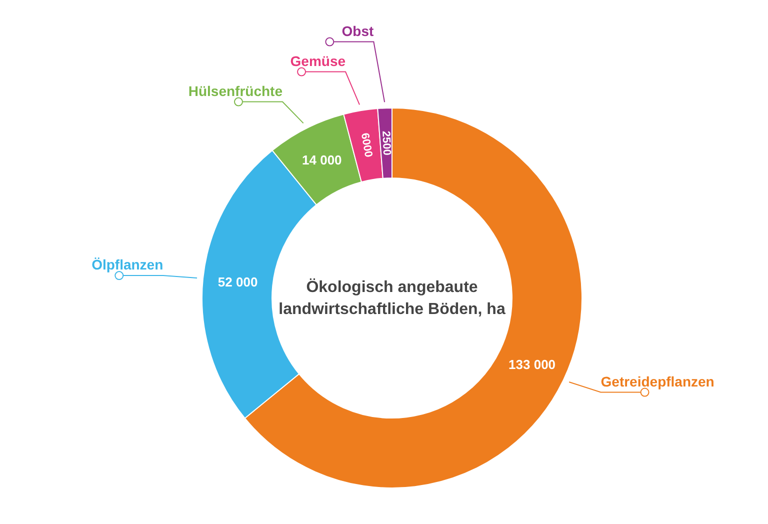  What do you see at coordinates (386, 143) in the screenshot?
I see `data-label: 2500` at bounding box center [386, 143].